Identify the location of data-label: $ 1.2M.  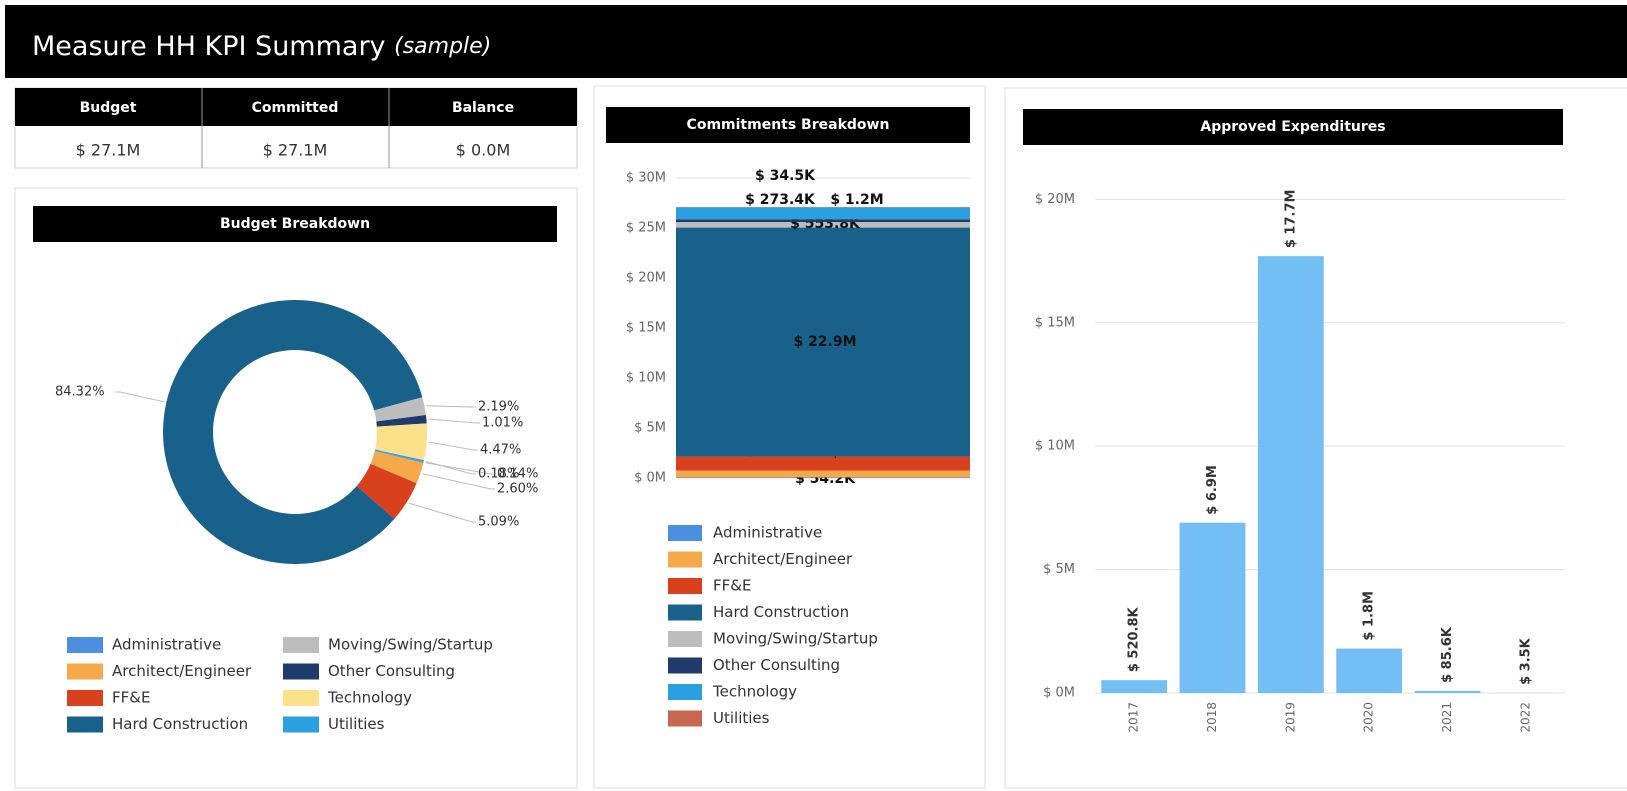
(856, 200).